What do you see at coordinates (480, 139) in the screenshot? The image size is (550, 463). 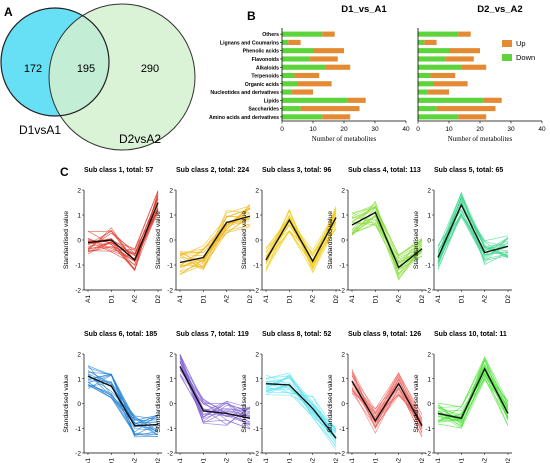 I see `bar-x-axis-label: Number of metabolites` at bounding box center [480, 139].